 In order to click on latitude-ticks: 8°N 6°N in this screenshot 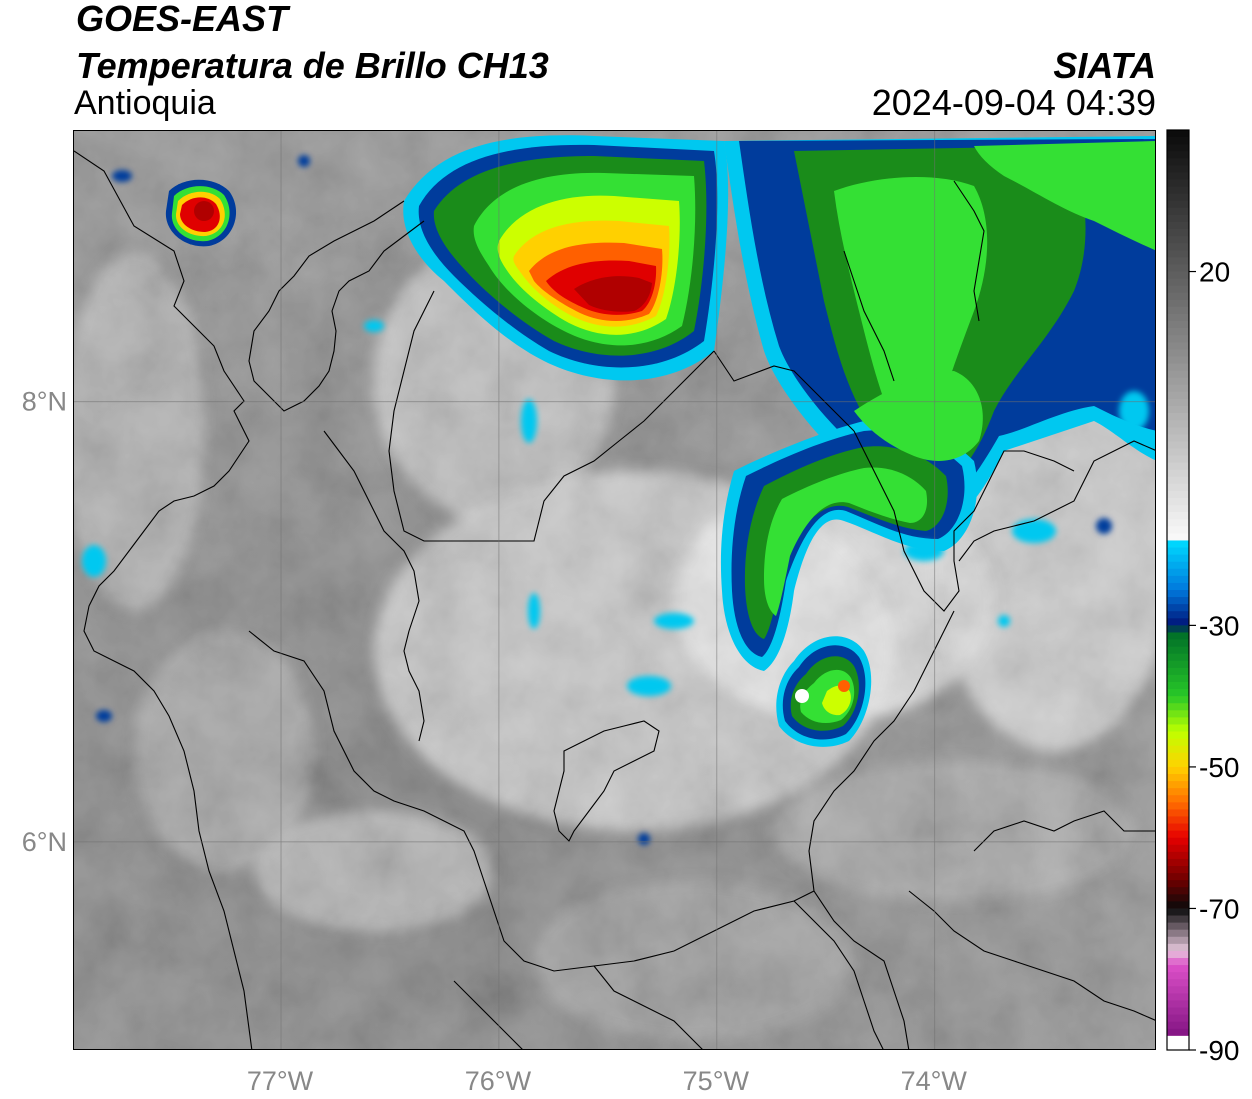, I will do `click(44, 622)`.